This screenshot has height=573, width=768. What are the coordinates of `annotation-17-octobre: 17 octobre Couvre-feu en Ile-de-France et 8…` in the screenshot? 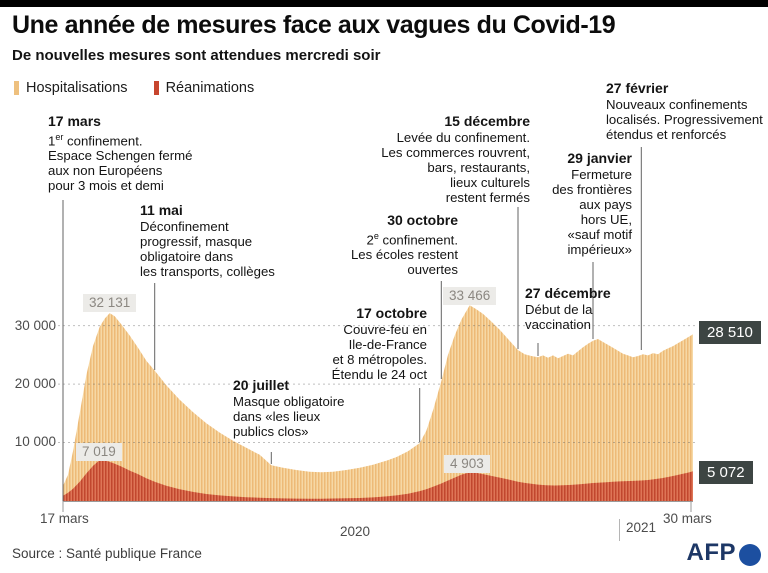 It's located at (379, 343).